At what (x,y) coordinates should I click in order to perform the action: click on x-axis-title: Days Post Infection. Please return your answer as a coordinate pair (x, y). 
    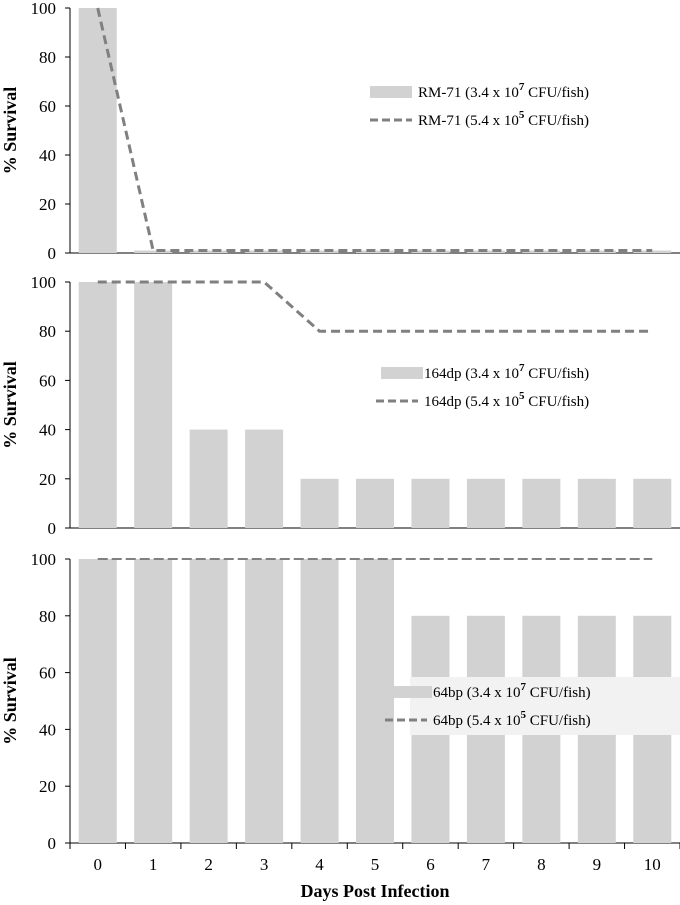
    Looking at the image, I should click on (375, 891).